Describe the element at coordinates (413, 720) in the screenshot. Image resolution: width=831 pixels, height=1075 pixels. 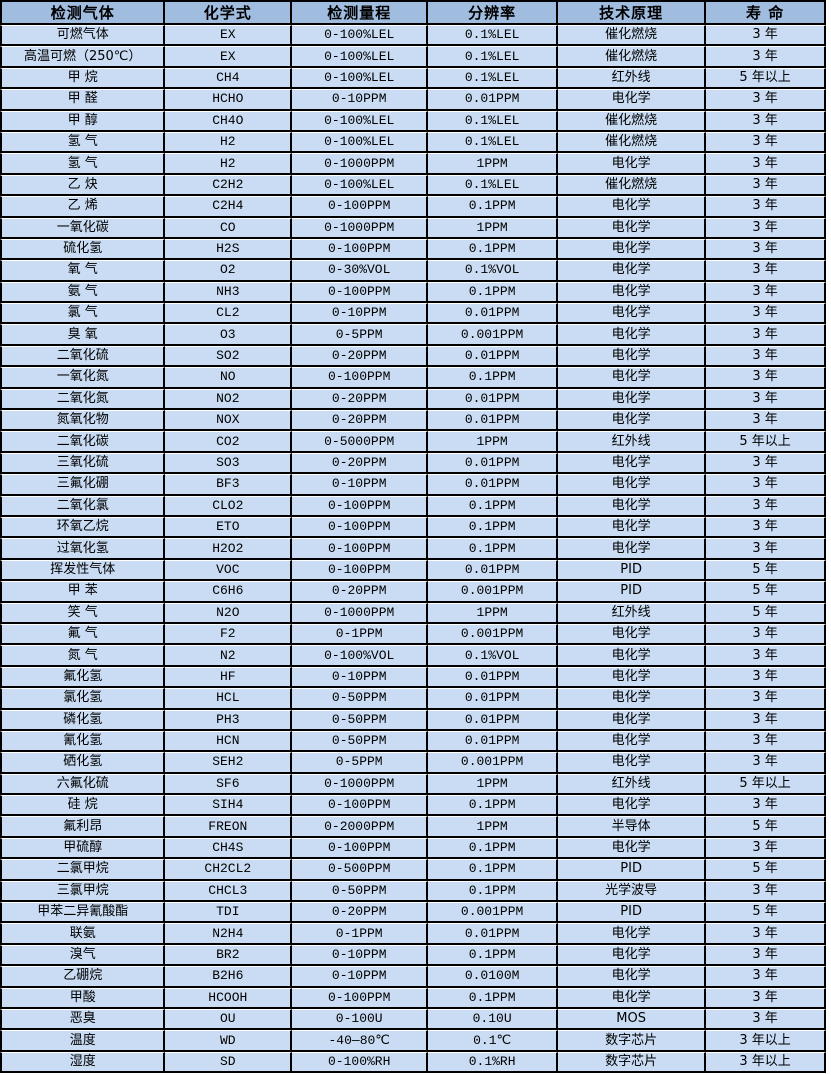
I see `table-row: 磷化氢 PH3 0-50PPM 0.01PPM 电化学 3 年` at that location.